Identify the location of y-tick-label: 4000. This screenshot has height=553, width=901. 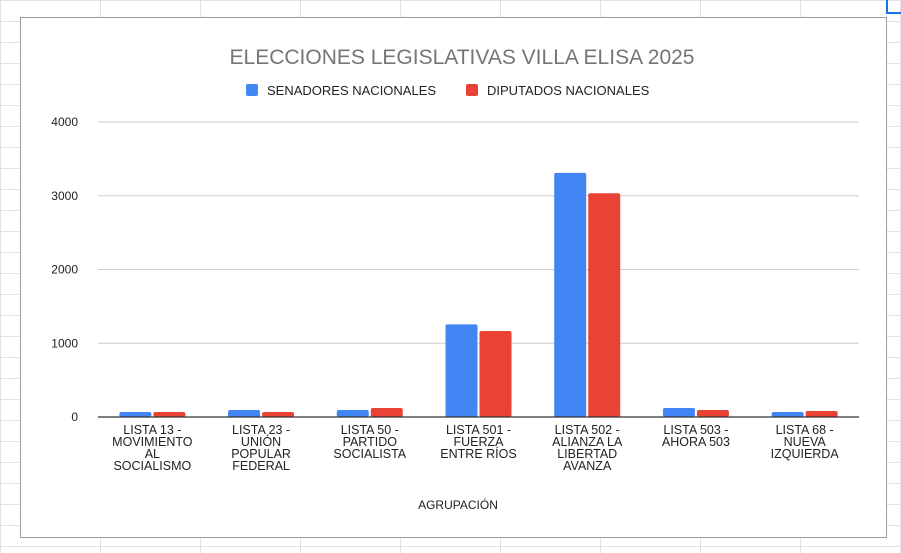
(64, 122).